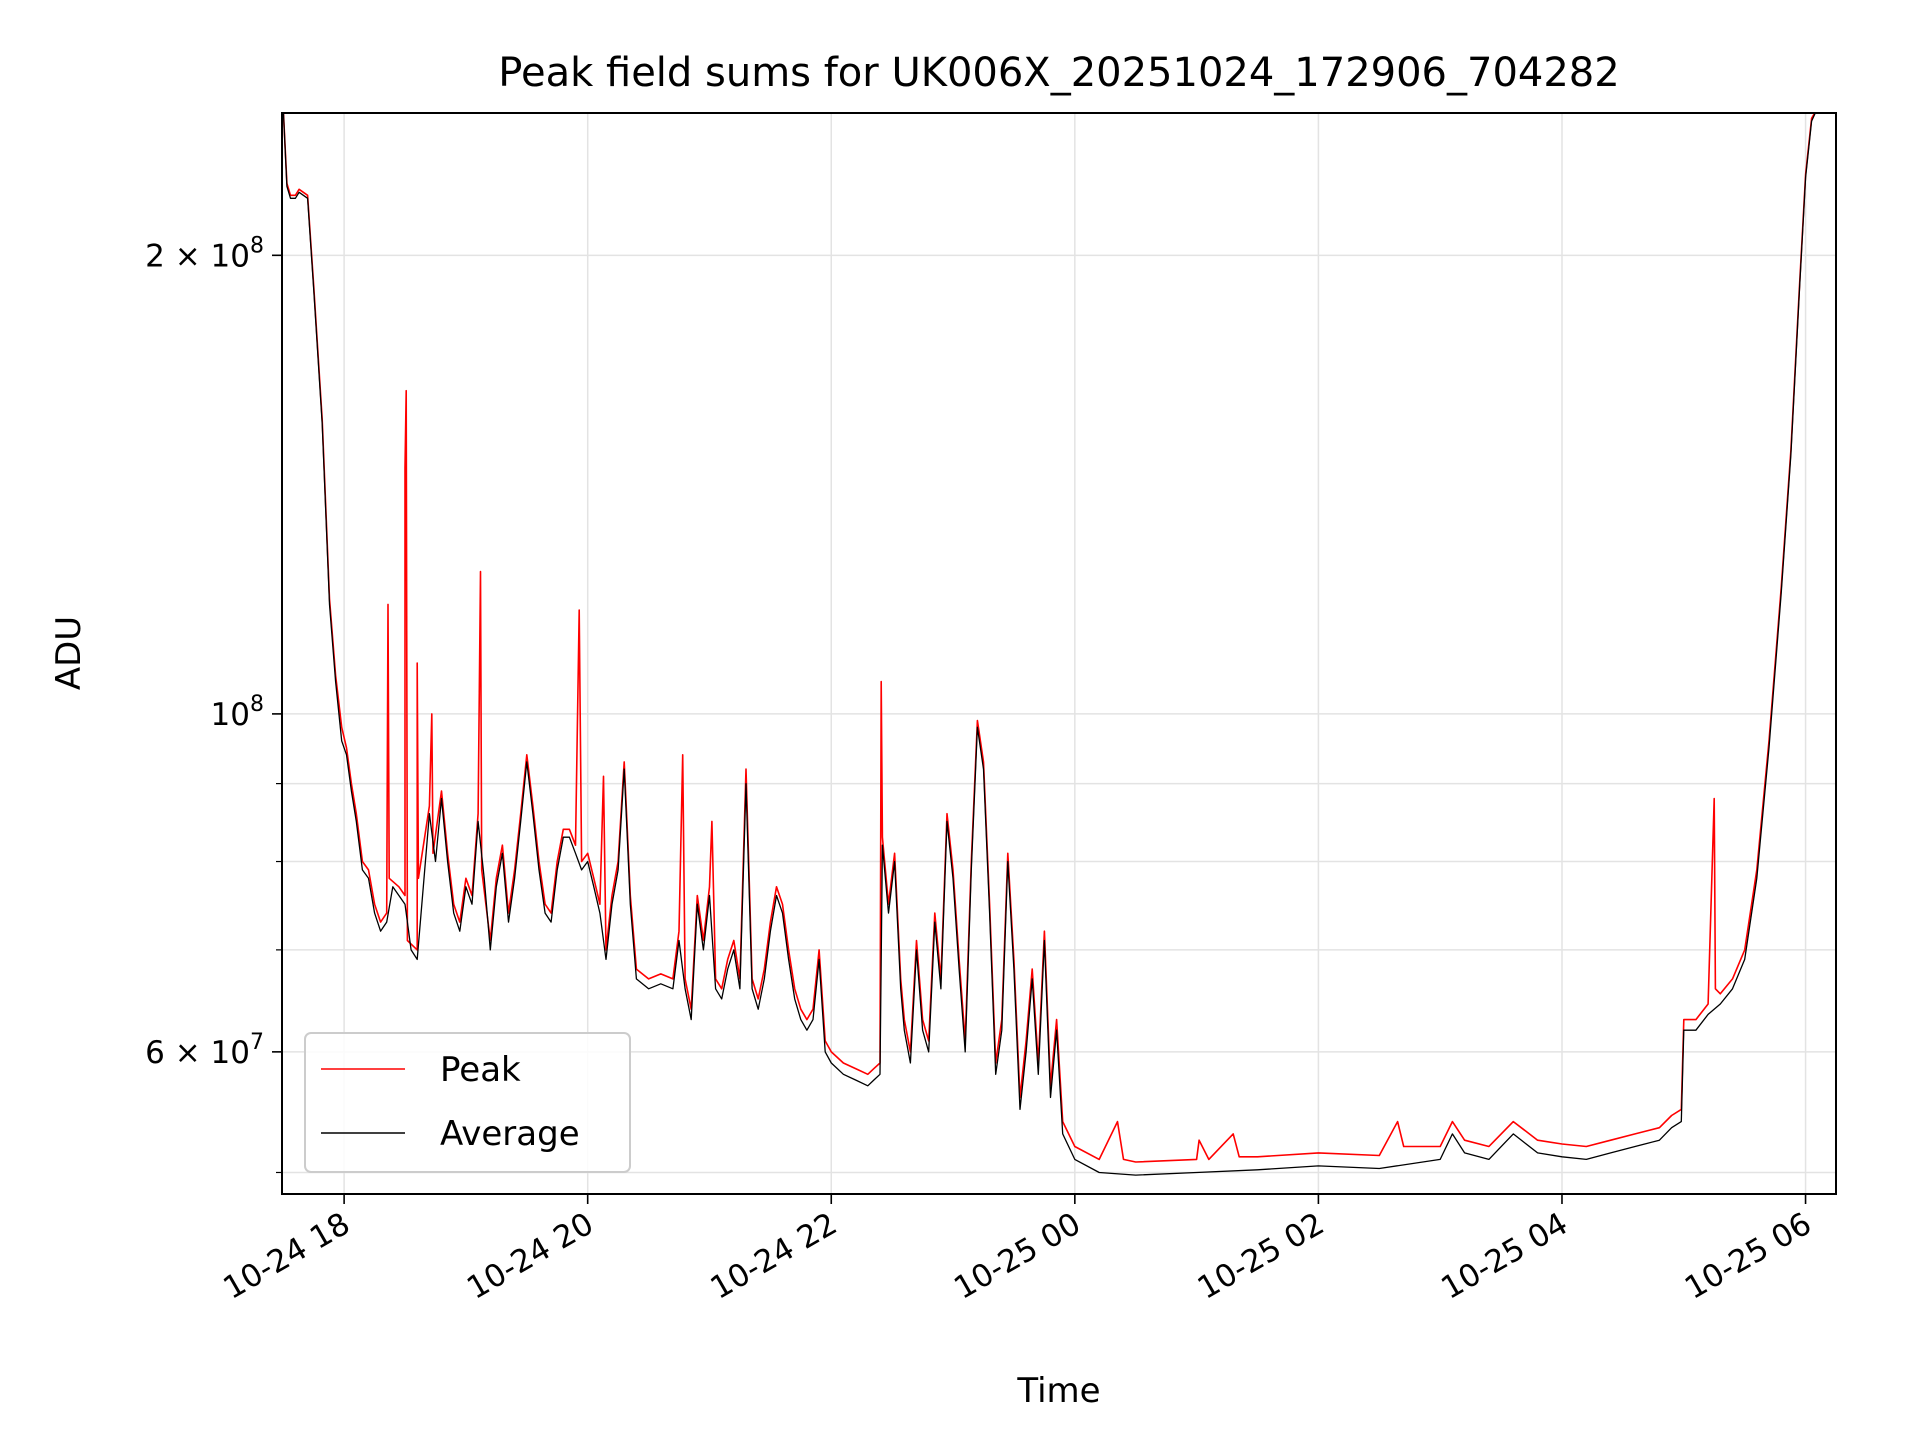 The height and width of the screenshot is (1440, 1920). I want to click on legend: Peak Average, so click(467, 1102).